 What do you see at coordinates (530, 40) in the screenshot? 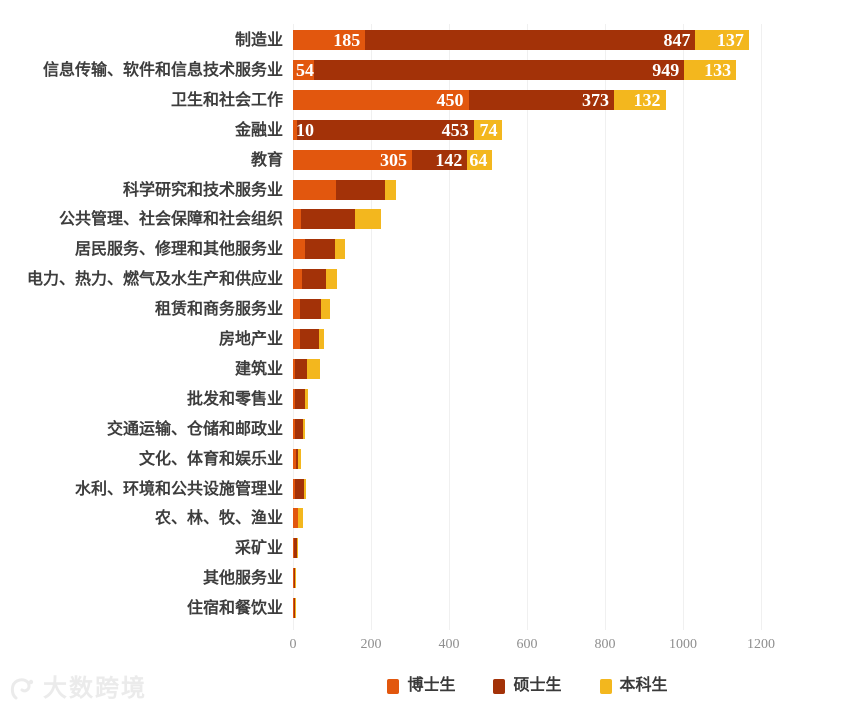
I see `bar-segment-master: 847` at bounding box center [530, 40].